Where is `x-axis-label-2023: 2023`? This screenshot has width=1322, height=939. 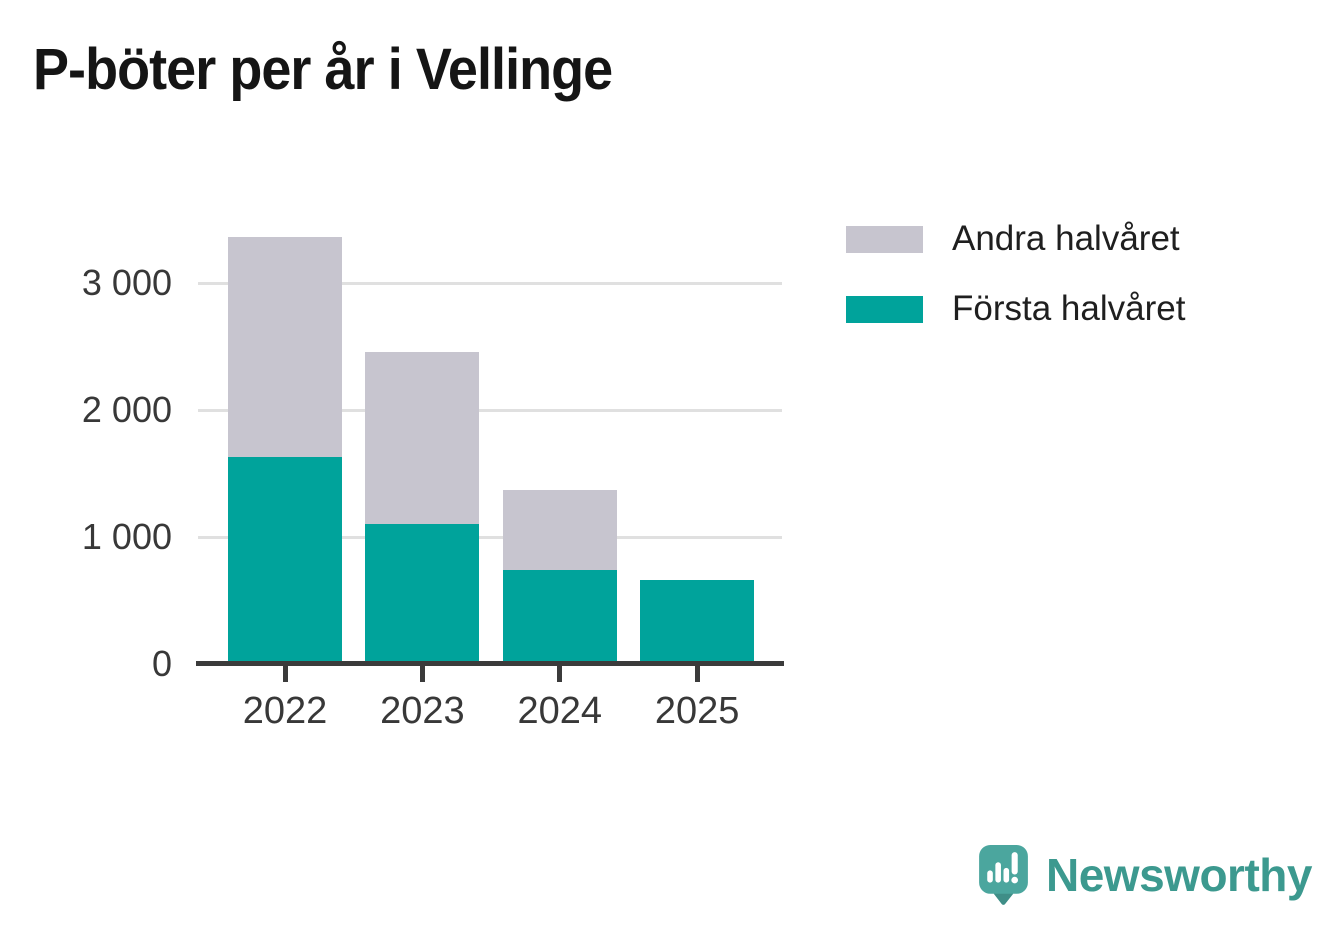 x-axis-label-2023: 2023 is located at coordinates (422, 711).